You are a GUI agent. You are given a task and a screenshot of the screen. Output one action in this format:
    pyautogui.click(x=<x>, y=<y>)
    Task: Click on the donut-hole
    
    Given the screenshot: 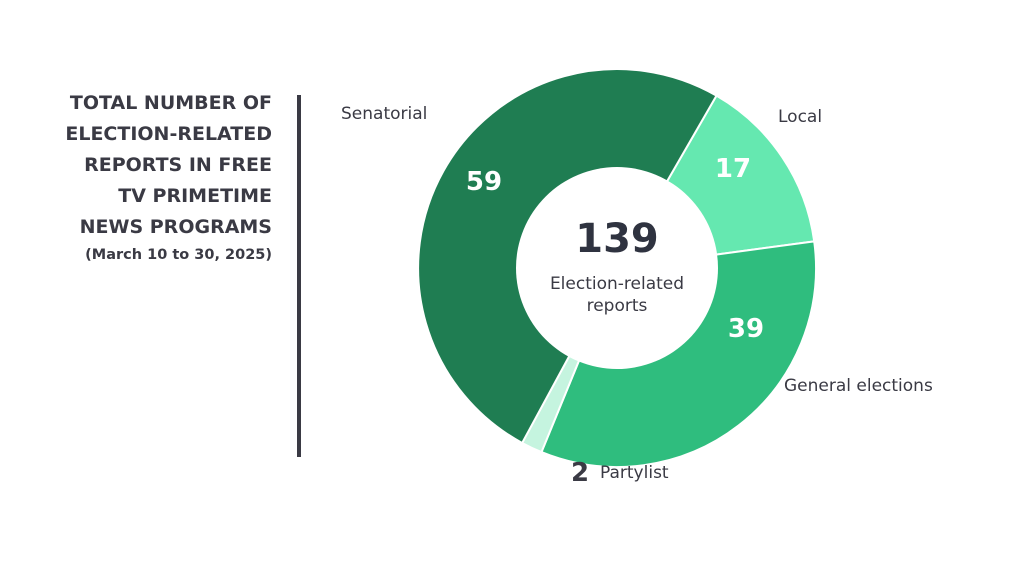 What is the action you would take?
    pyautogui.click(x=617, y=268)
    